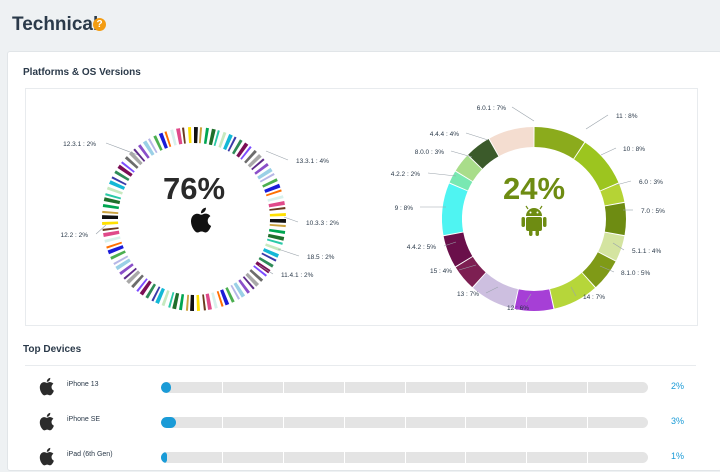  What do you see at coordinates (360, 422) in the screenshot?
I see `device-row: iPhone SE 3%` at bounding box center [360, 422].